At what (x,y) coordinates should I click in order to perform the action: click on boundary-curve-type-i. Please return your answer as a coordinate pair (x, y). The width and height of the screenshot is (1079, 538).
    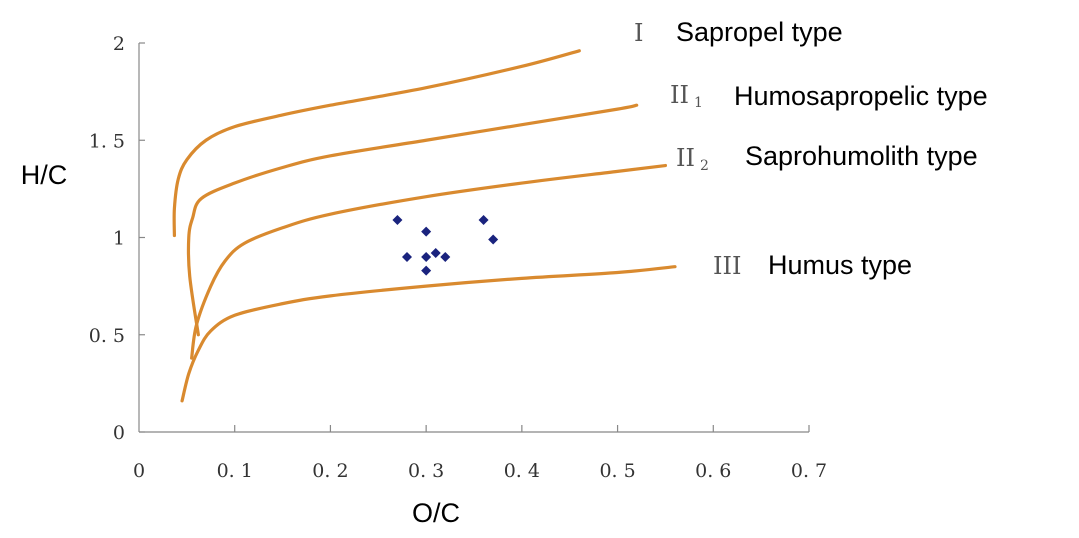
    Looking at the image, I should click on (376, 143).